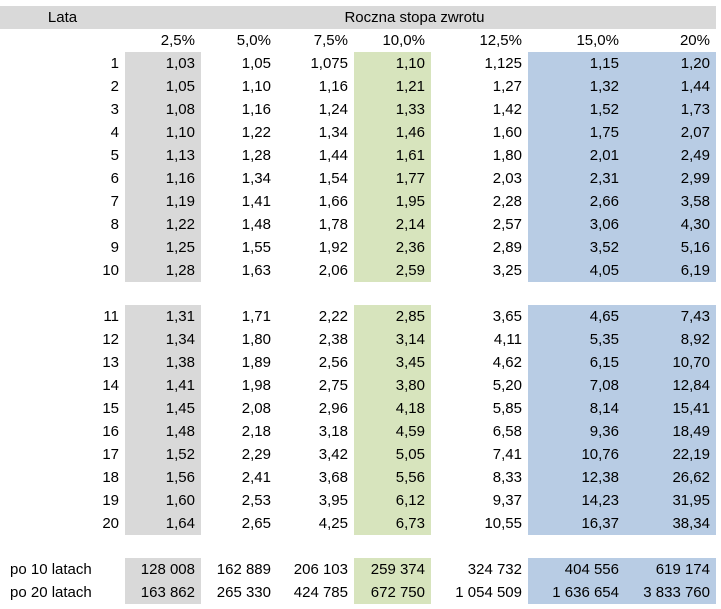 The height and width of the screenshot is (609, 721). What do you see at coordinates (676, 592) in the screenshot?
I see `value-cell: 3 833 760` at bounding box center [676, 592].